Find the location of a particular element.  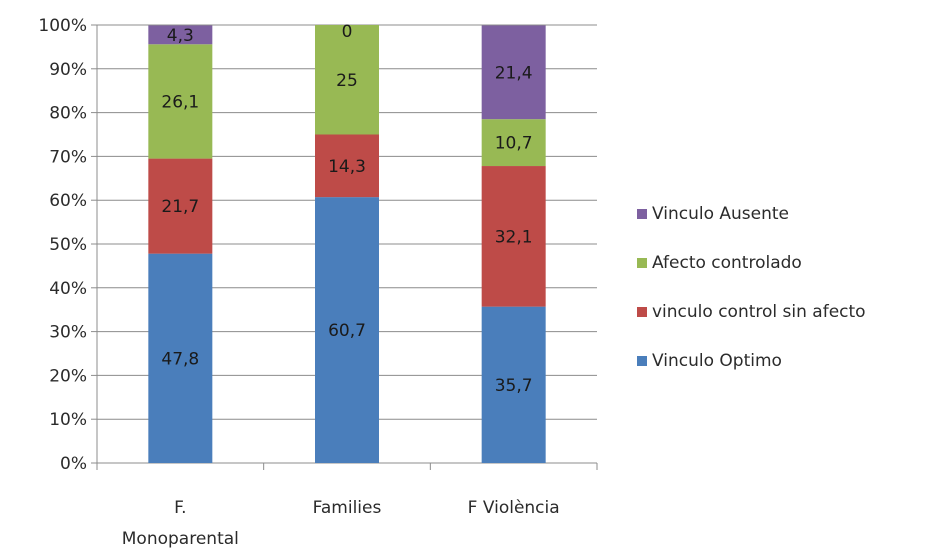

x-category-label: F Violència is located at coordinates (514, 508).